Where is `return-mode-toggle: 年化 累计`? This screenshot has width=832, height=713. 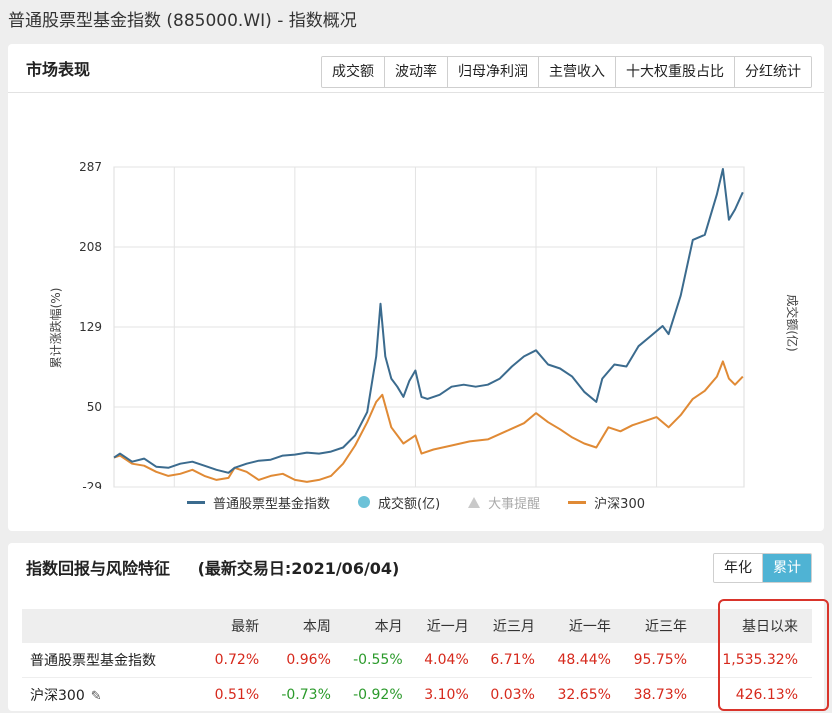
return-mode-toggle: 年化 累计 is located at coordinates (762, 568).